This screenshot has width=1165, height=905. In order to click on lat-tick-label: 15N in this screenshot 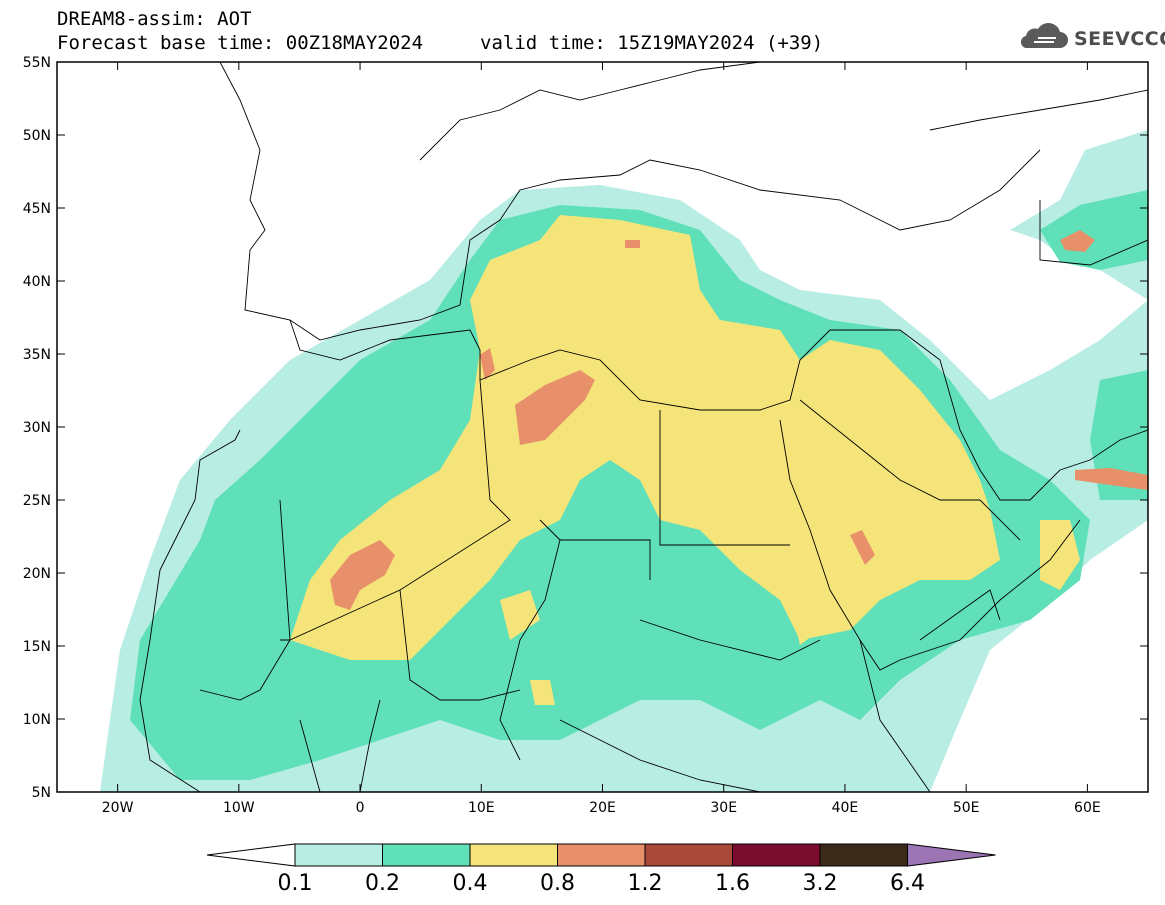, I will do `click(37, 647)`.